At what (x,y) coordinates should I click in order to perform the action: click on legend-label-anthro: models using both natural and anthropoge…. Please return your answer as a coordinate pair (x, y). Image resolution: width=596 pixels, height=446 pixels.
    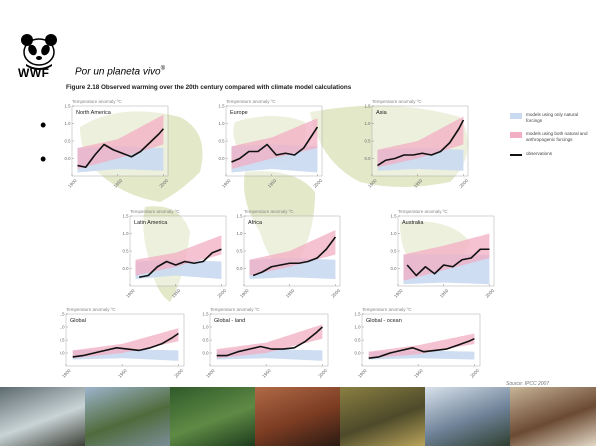
    Looking at the image, I should click on (557, 137).